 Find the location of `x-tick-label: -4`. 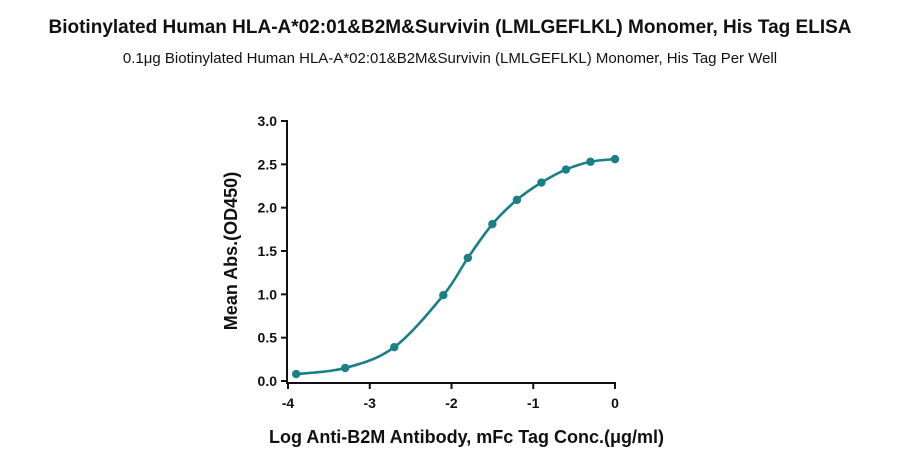

x-tick-label: -4 is located at coordinates (288, 403).